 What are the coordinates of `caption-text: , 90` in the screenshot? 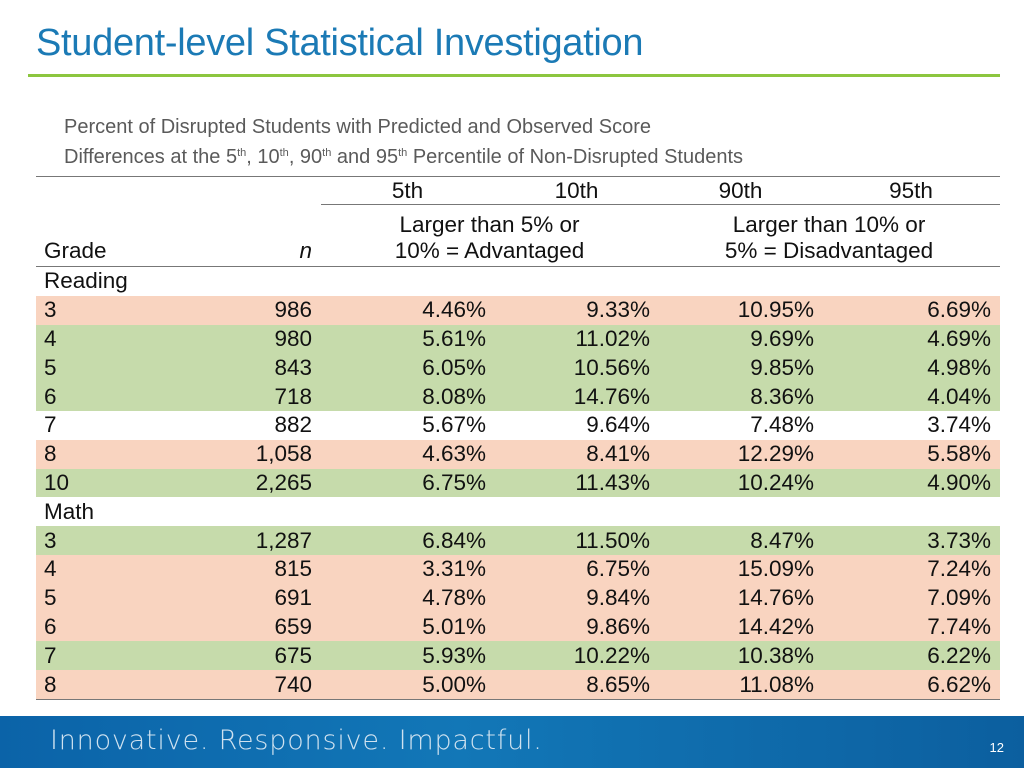 It's located at (305, 157).